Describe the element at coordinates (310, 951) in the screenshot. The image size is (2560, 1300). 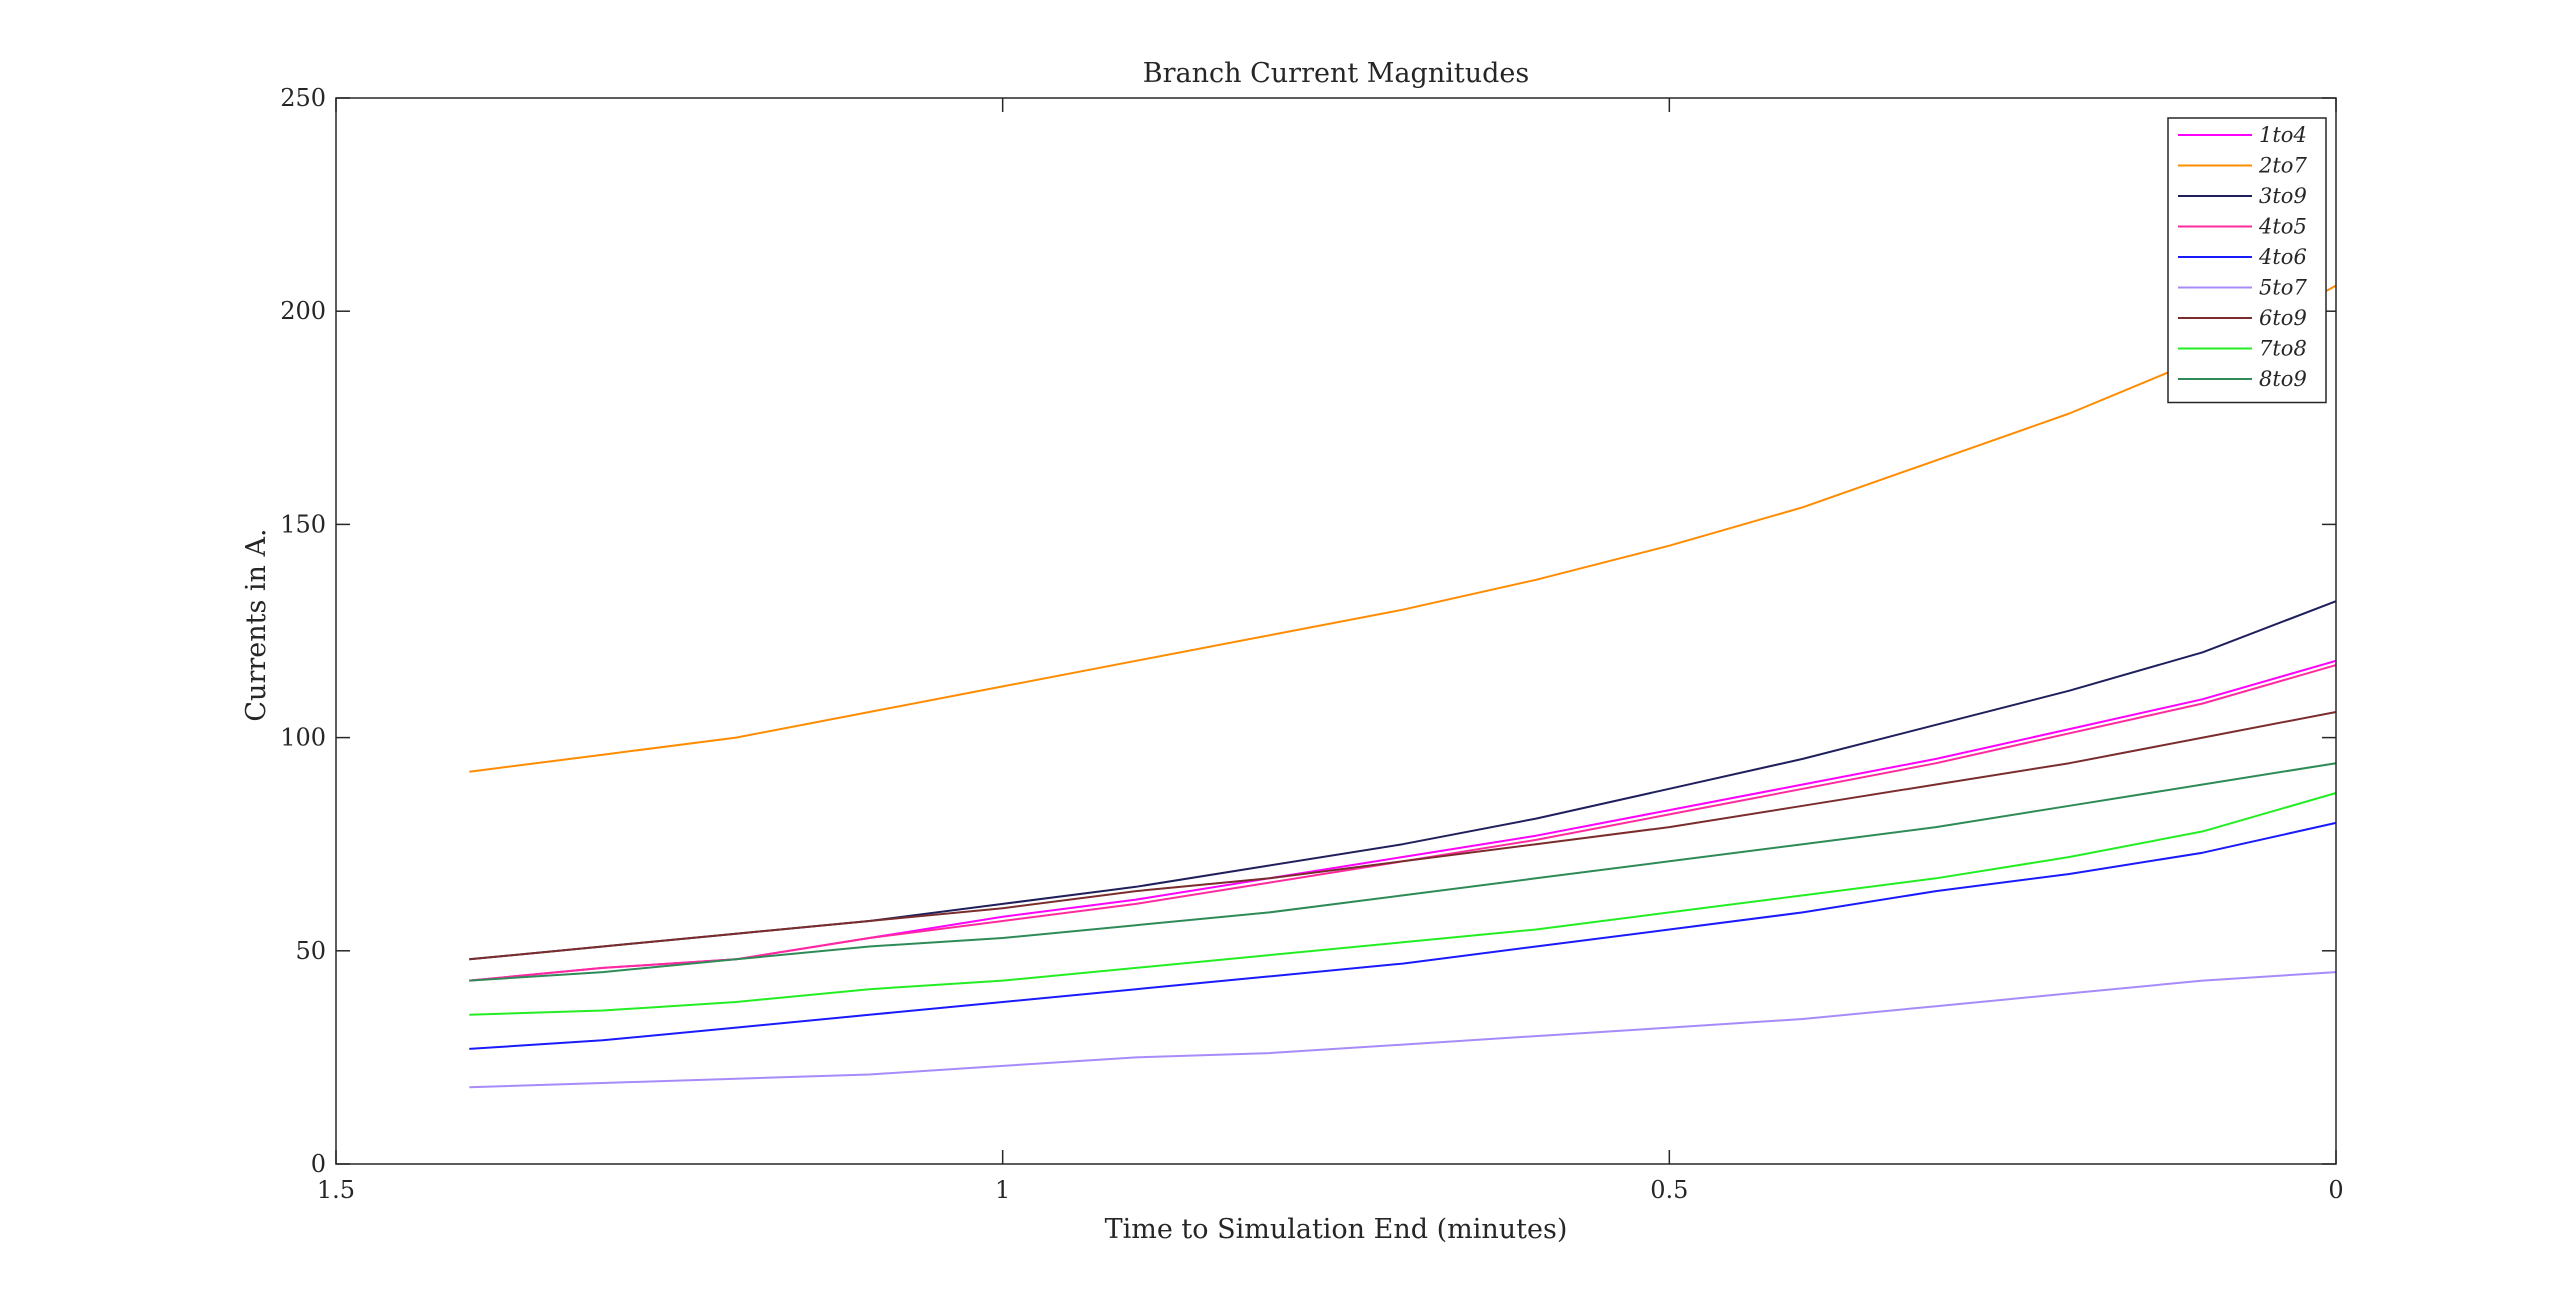
I see `y-tick-label: 50` at that location.